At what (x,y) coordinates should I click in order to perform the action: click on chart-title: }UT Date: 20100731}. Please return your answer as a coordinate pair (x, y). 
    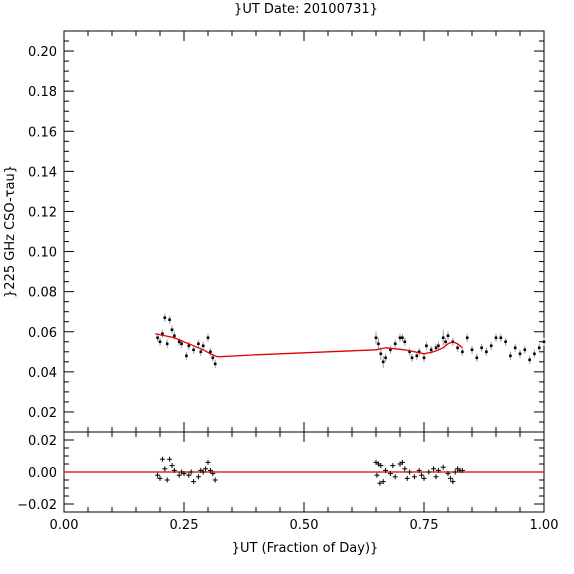
    Looking at the image, I should click on (306, 9).